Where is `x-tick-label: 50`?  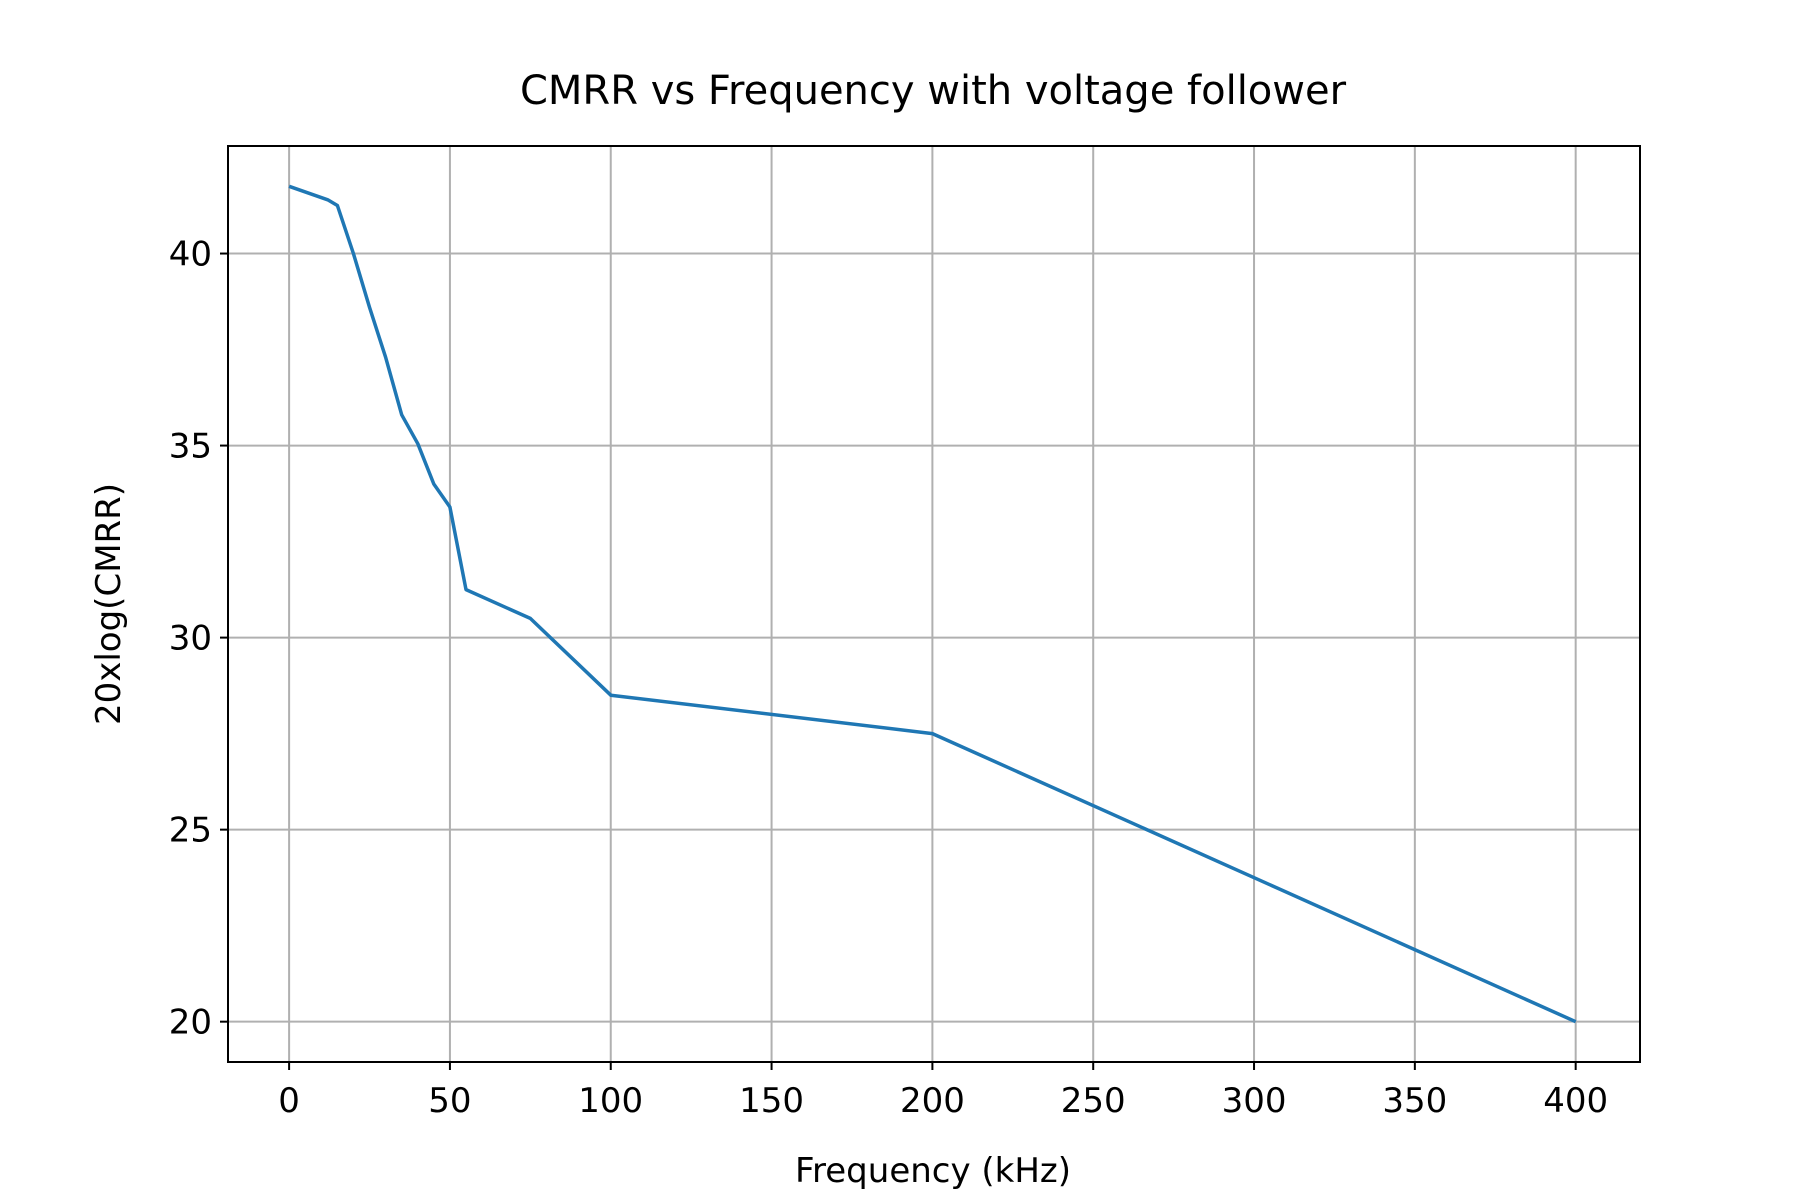 x-tick-label: 50 is located at coordinates (449, 1101).